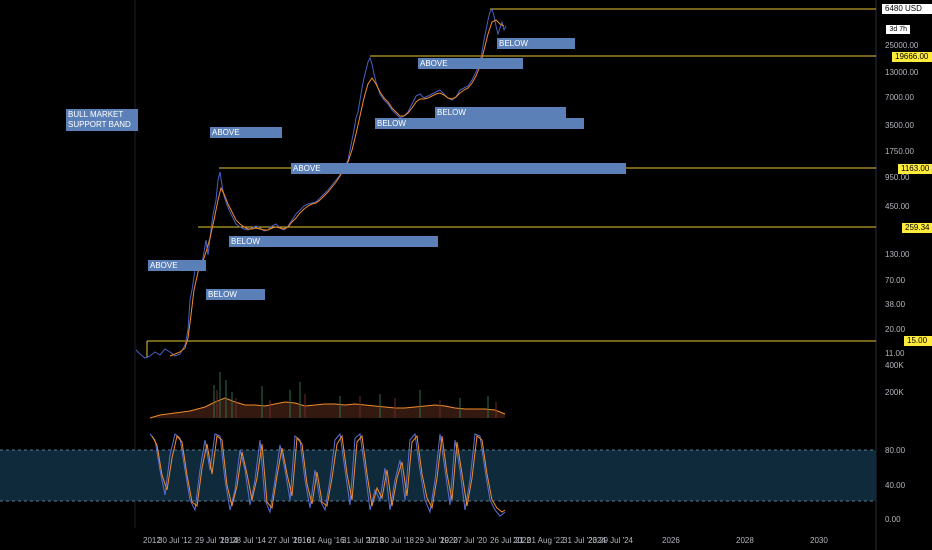  What do you see at coordinates (470, 540) in the screenshot?
I see `time-label: 27 Jul '20` at bounding box center [470, 540].